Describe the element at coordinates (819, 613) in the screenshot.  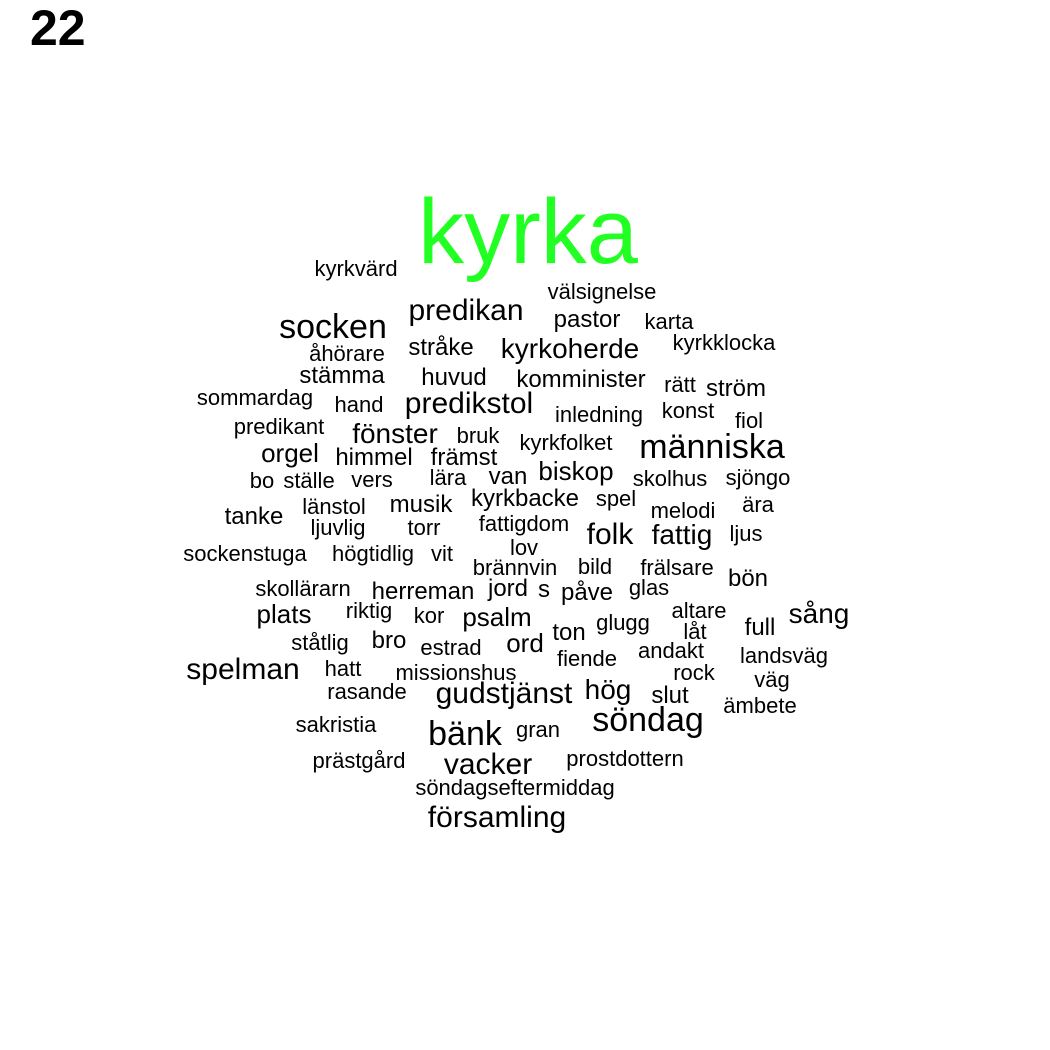
I see `cloud-word-70: sång` at that location.